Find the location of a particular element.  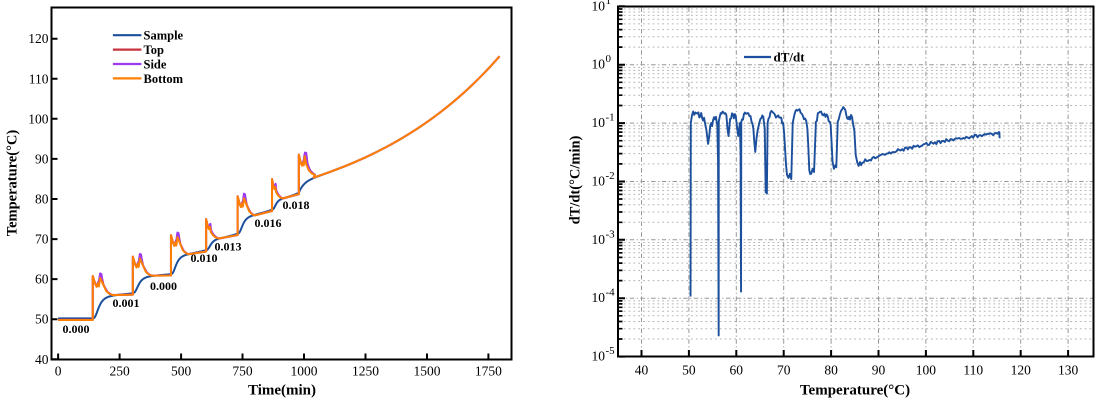

svg-text: -5 is located at coordinates (611, 351).